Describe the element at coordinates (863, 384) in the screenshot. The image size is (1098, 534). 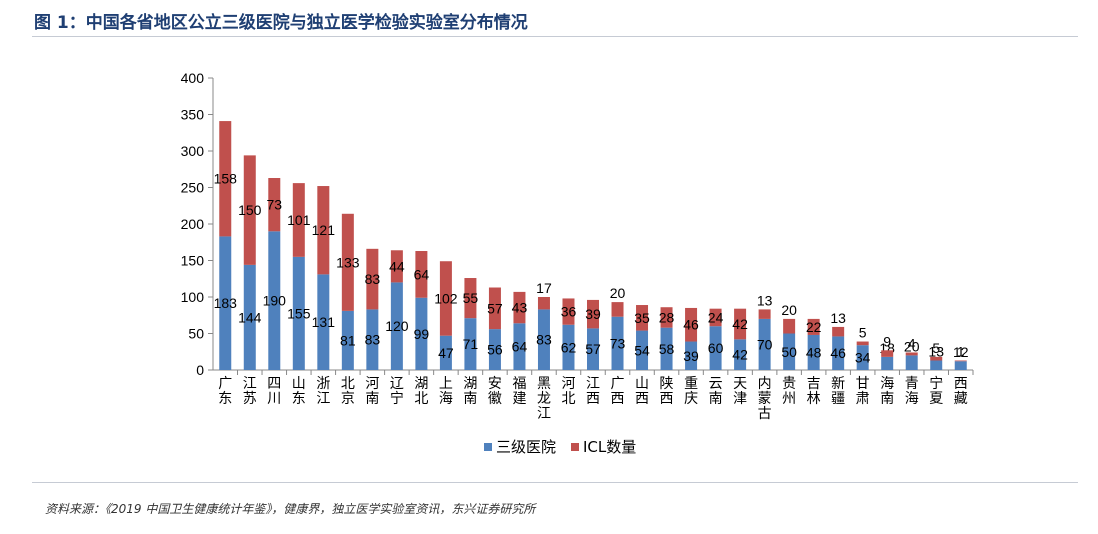
I see `x-tick-label-char: 甘` at that location.